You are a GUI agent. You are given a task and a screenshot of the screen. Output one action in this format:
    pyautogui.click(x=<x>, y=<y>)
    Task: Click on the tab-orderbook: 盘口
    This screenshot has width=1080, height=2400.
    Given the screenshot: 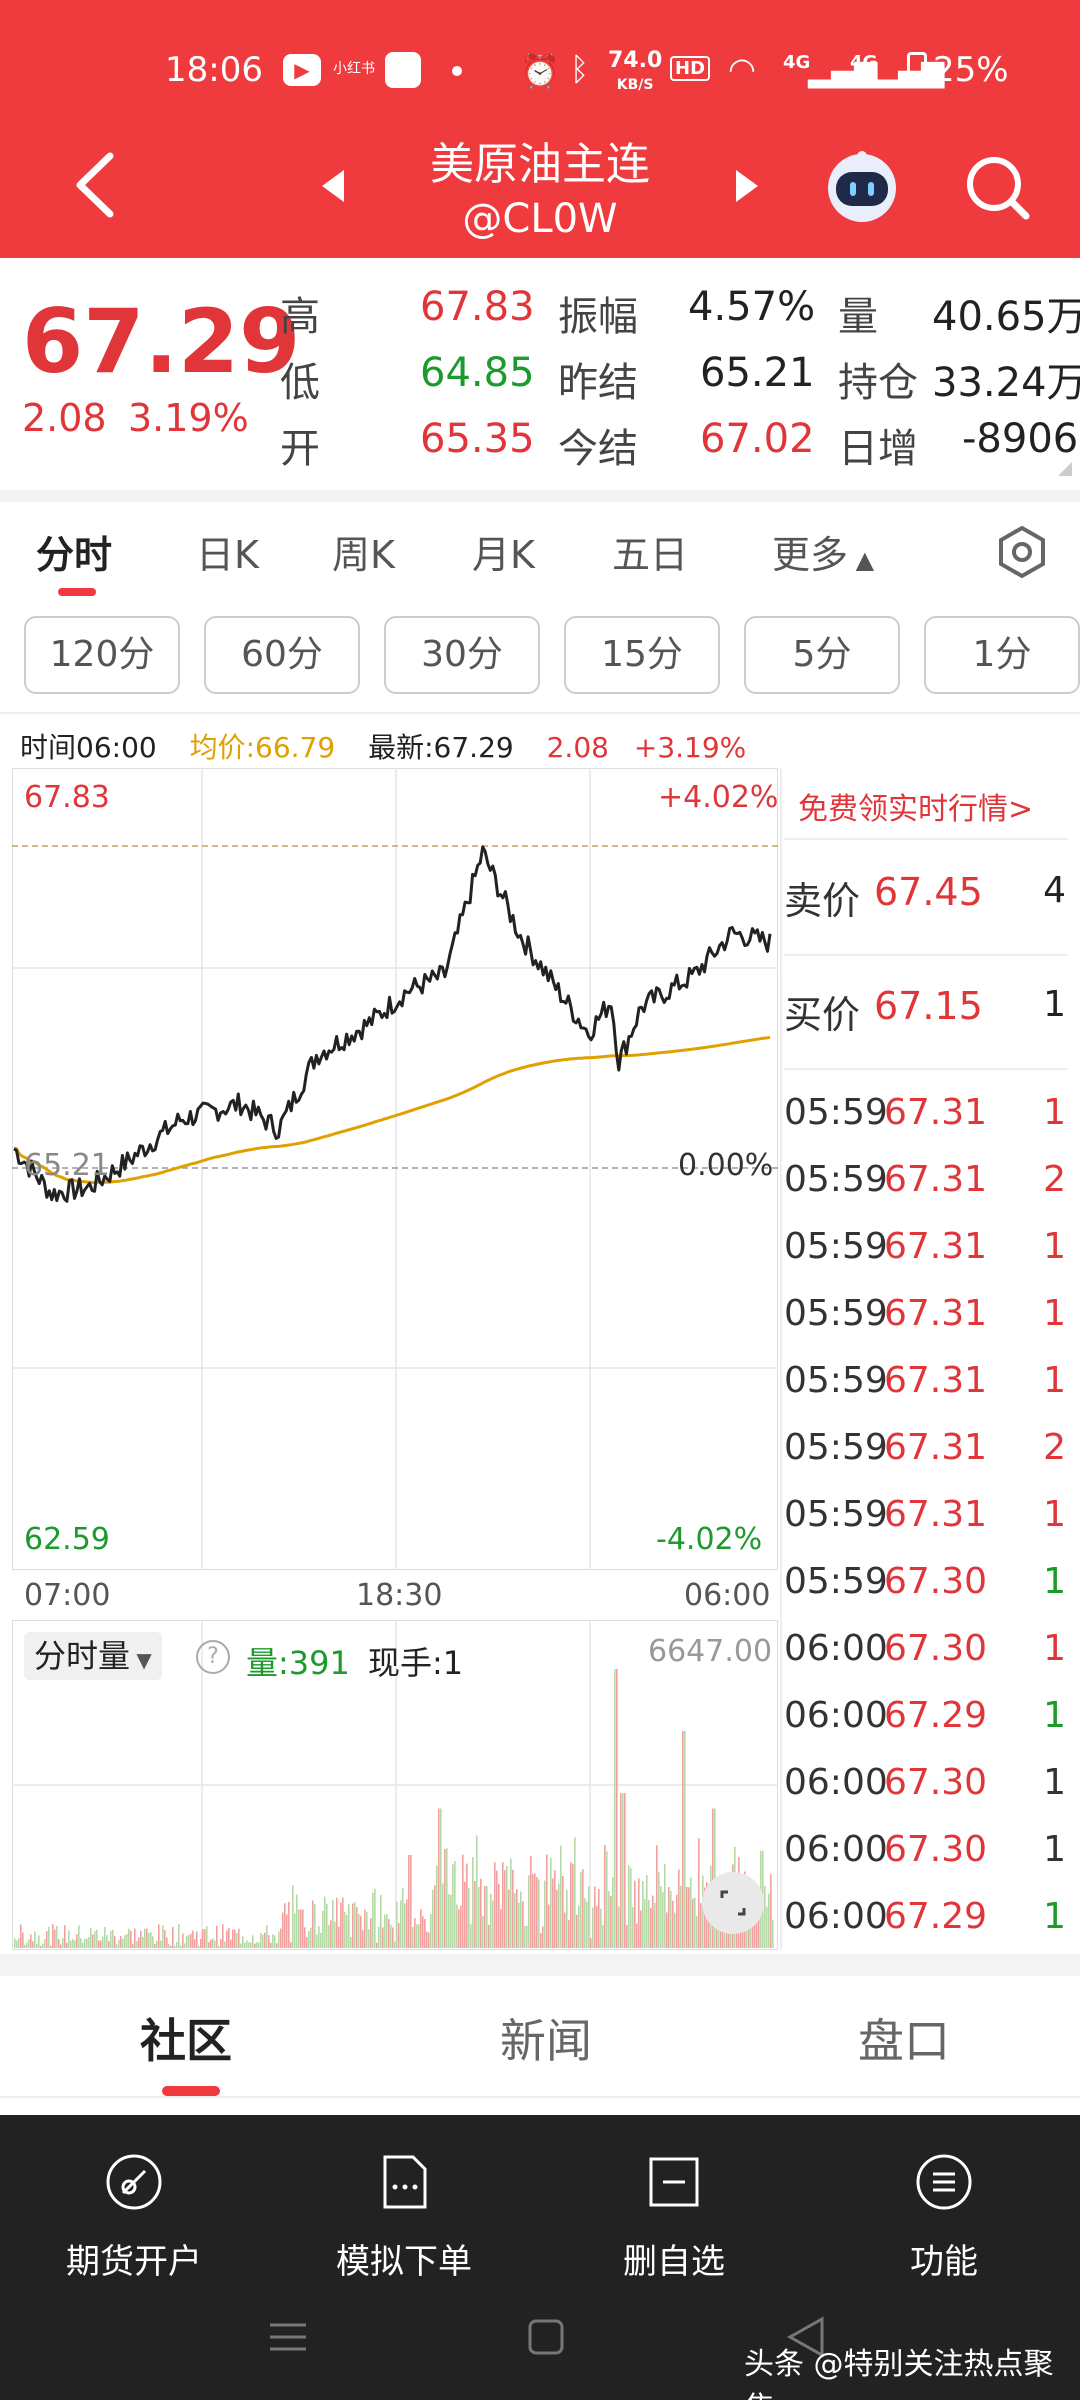 What is the action you would take?
    pyautogui.click(x=904, y=2041)
    